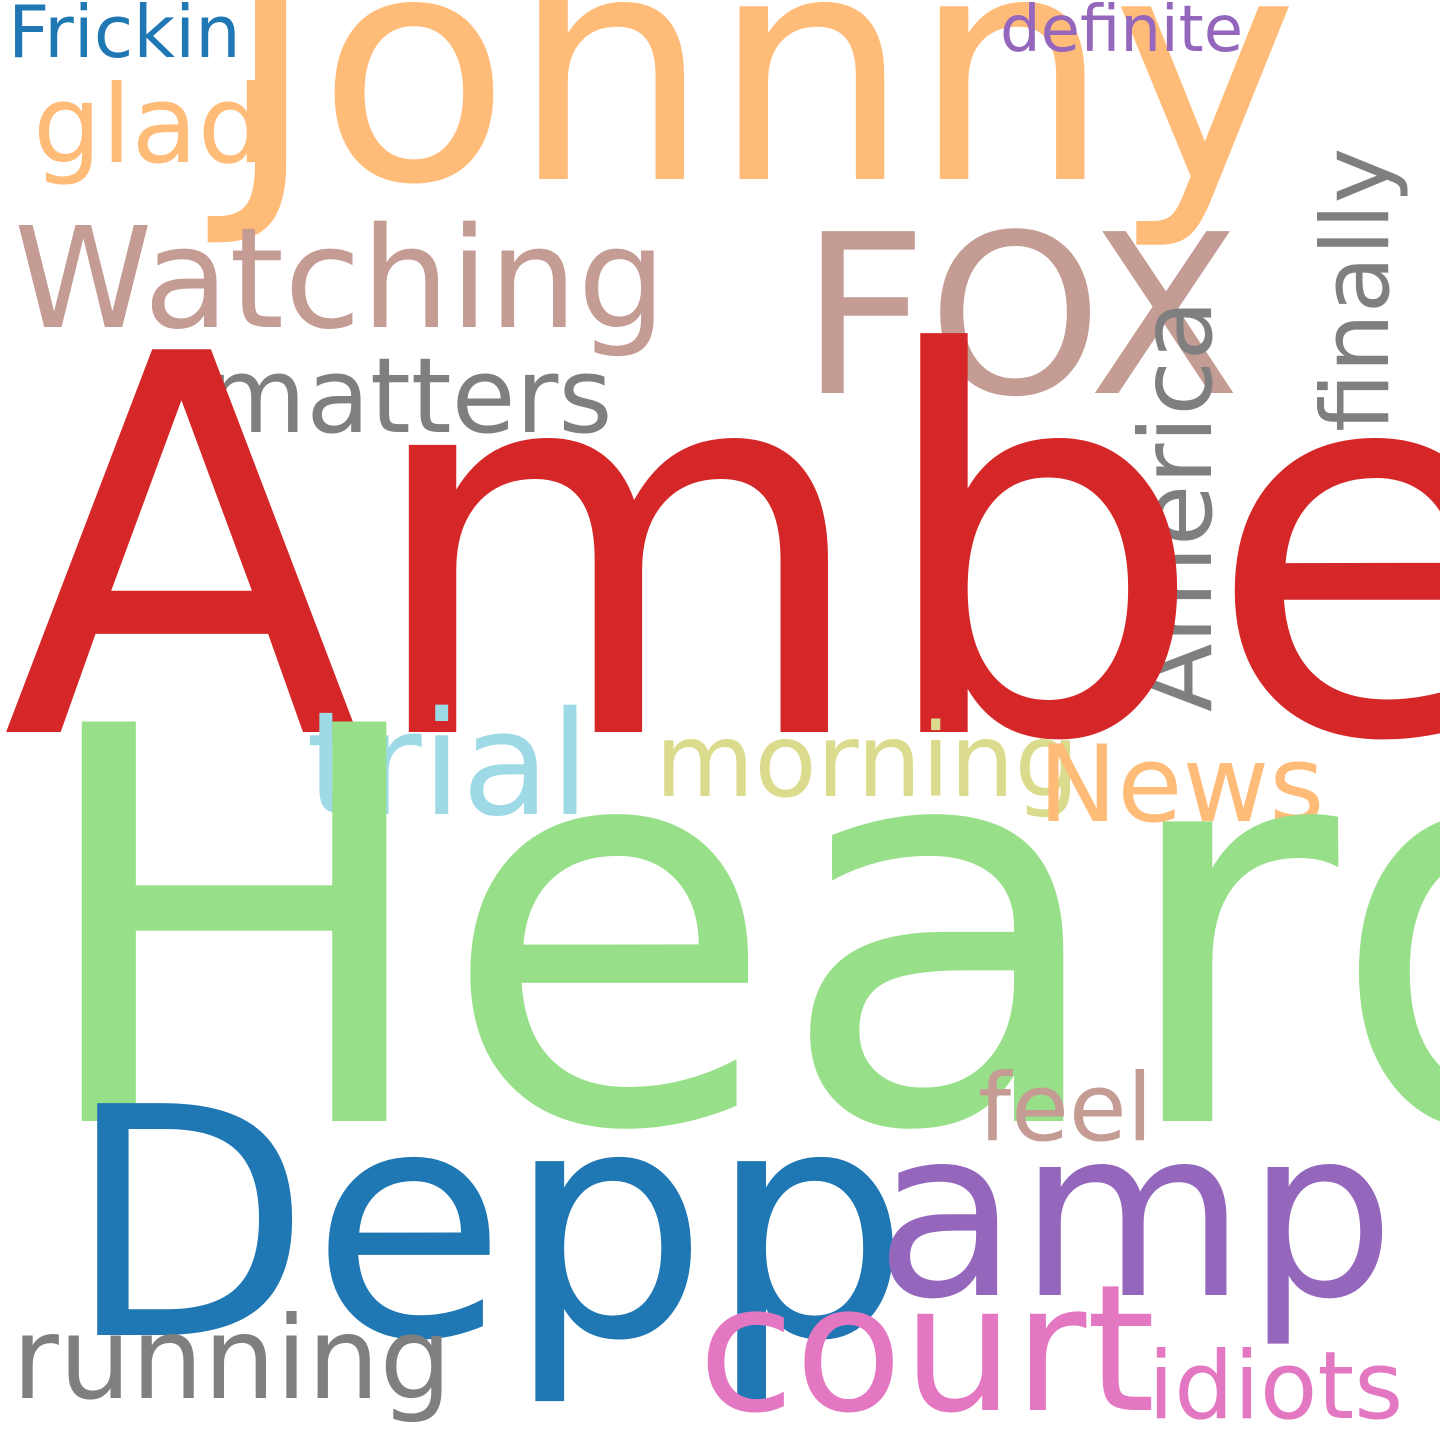 The width and height of the screenshot is (1440, 1440). I want to click on word-definite: definite, so click(1122, 33).